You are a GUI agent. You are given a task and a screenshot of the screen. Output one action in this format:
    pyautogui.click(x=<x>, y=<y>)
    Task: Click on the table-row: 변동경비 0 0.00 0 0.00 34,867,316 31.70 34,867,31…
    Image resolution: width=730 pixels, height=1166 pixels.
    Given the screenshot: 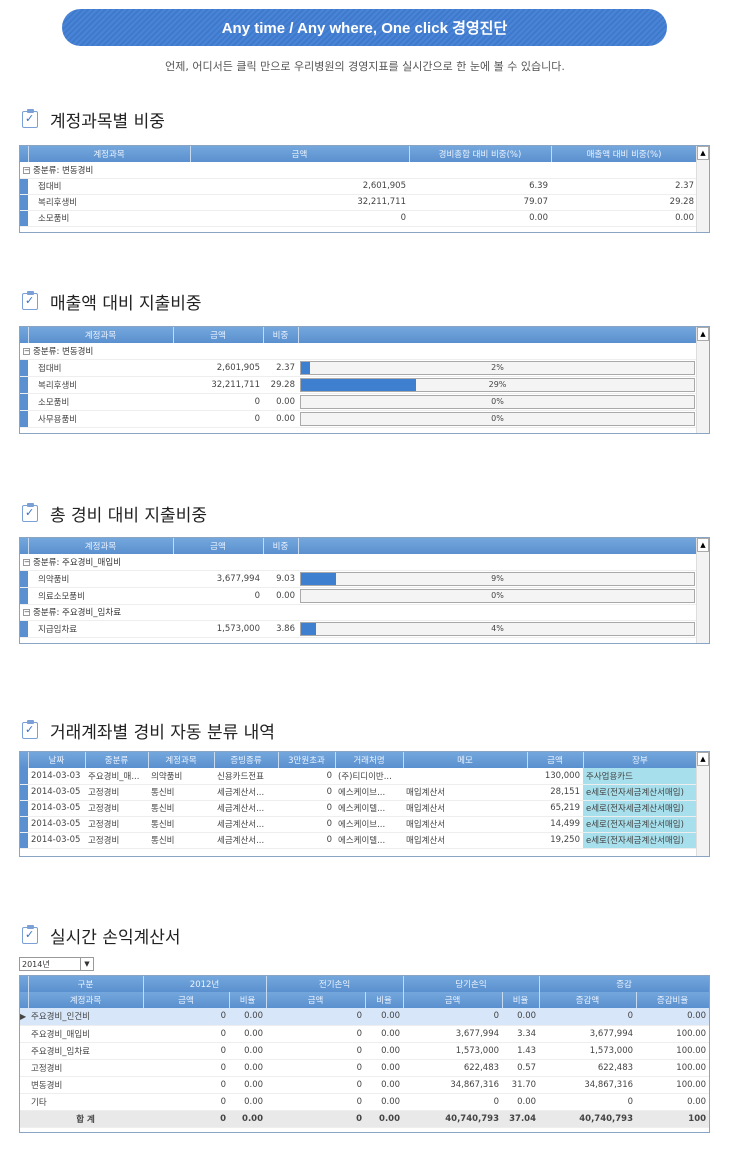 What is the action you would take?
    pyautogui.click(x=364, y=1085)
    